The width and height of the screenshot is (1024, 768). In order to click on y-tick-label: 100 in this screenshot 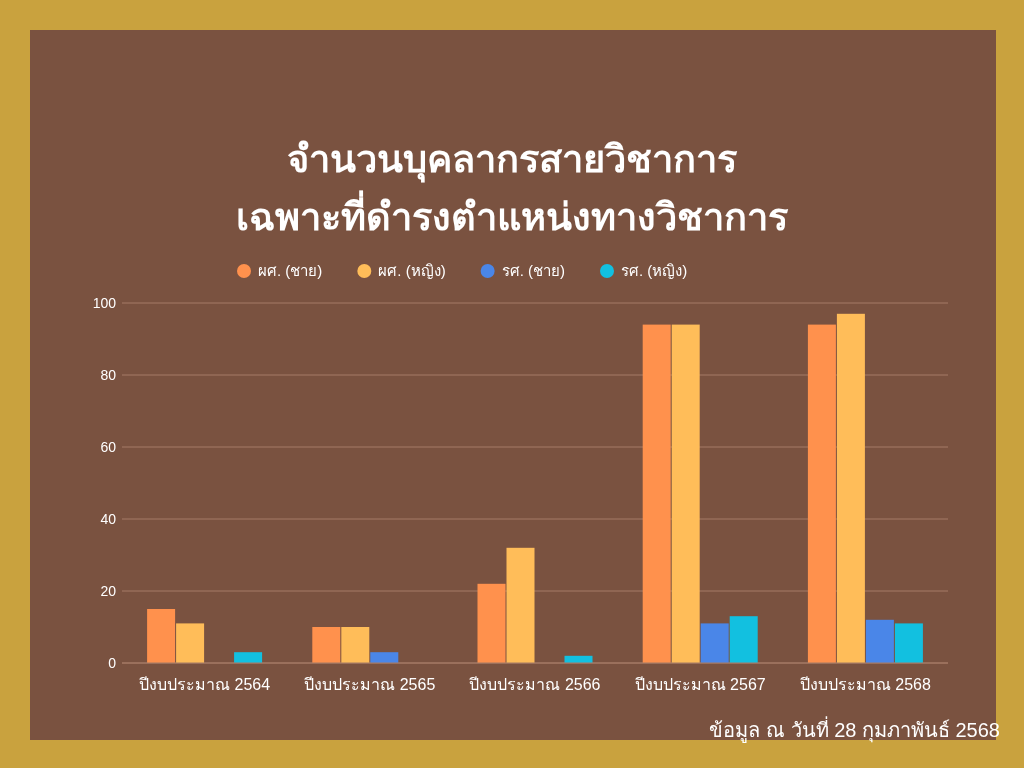, I will do `click(104, 303)`.